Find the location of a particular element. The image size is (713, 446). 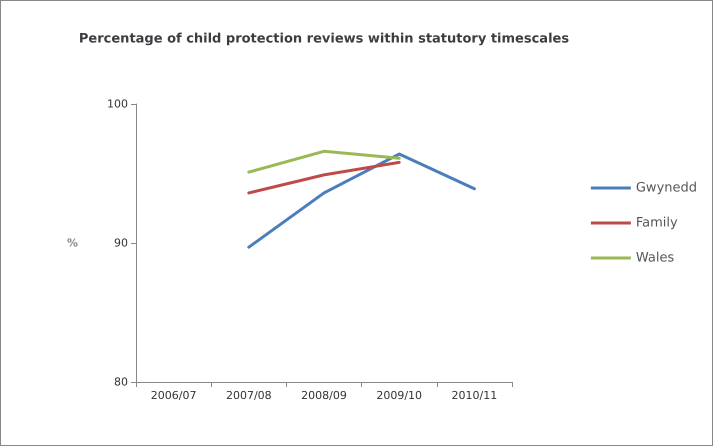

x-tick-label: 2009/10 is located at coordinates (399, 395).